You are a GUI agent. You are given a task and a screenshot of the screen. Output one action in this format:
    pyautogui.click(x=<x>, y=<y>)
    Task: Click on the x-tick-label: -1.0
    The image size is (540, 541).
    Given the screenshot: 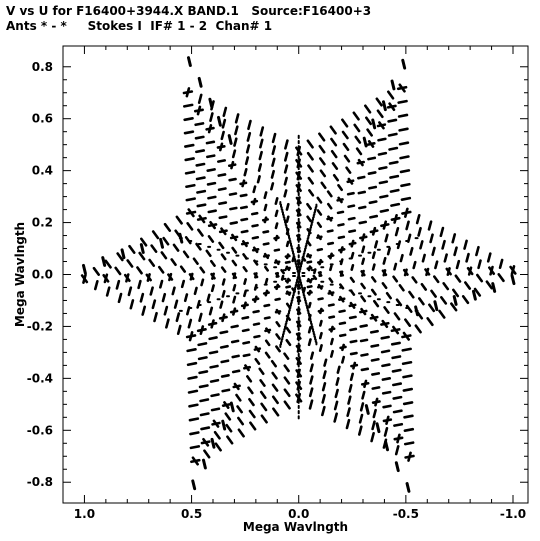 What is the action you would take?
    pyautogui.click(x=513, y=514)
    